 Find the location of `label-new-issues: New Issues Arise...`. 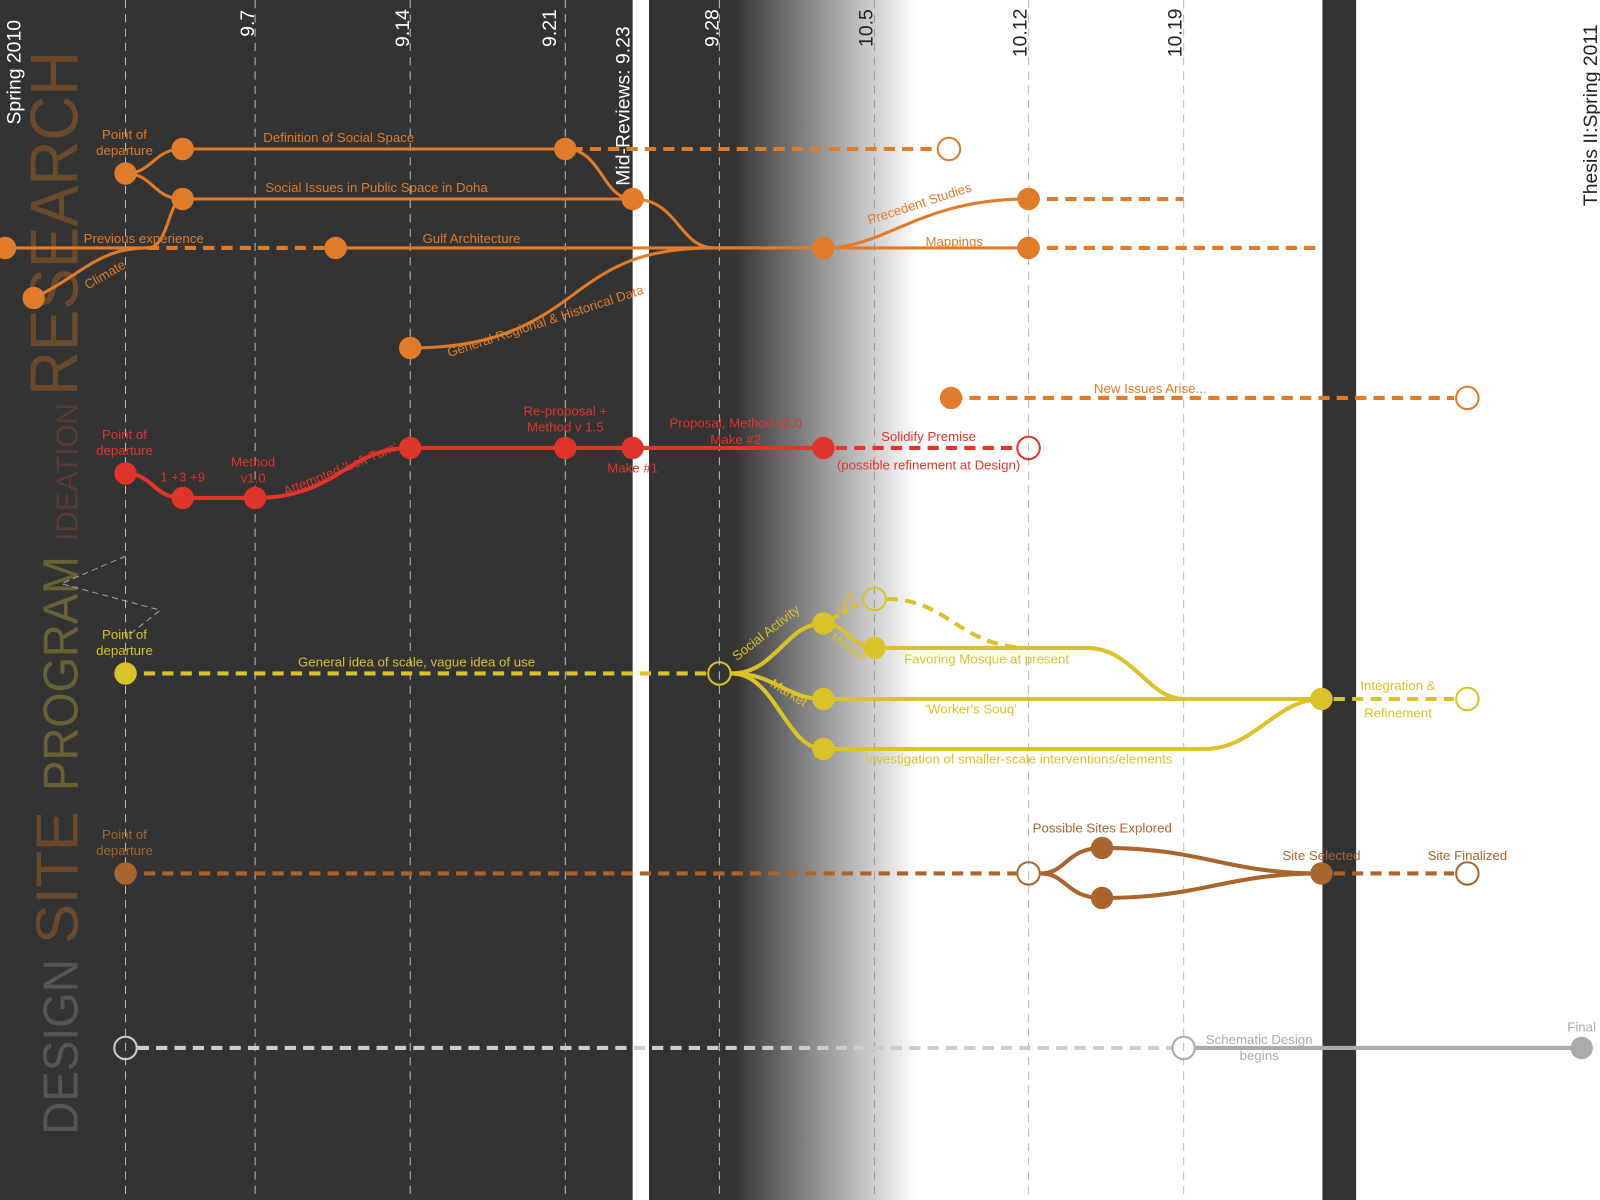

label-new-issues: New Issues Arise... is located at coordinates (1150, 388).